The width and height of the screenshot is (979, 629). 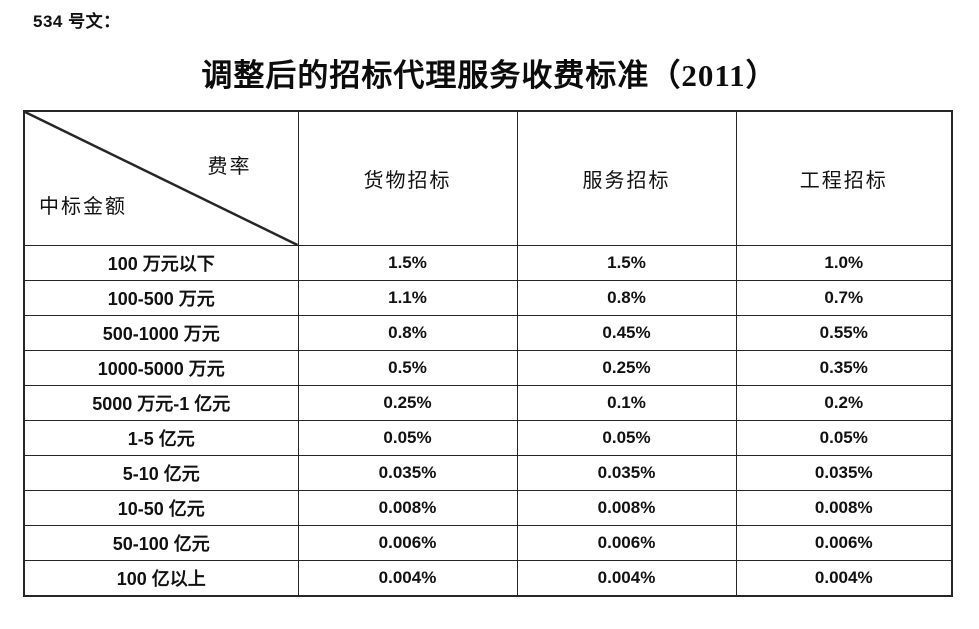 I want to click on row-label-cell: 100-500 万元, so click(x=161, y=298).